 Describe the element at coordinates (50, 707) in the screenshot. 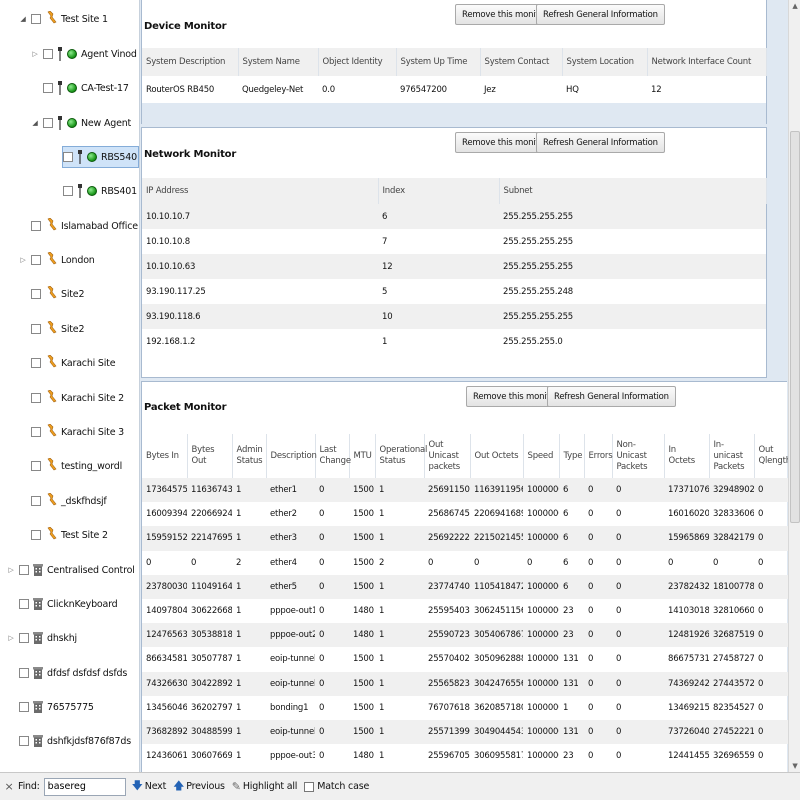

I see `tree-node: 76575775` at that location.